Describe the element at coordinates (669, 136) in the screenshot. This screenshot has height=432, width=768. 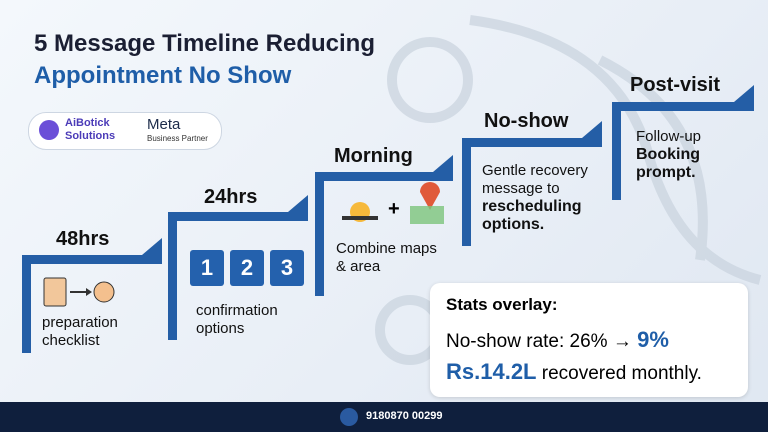
I see `line: Follow-up` at that location.